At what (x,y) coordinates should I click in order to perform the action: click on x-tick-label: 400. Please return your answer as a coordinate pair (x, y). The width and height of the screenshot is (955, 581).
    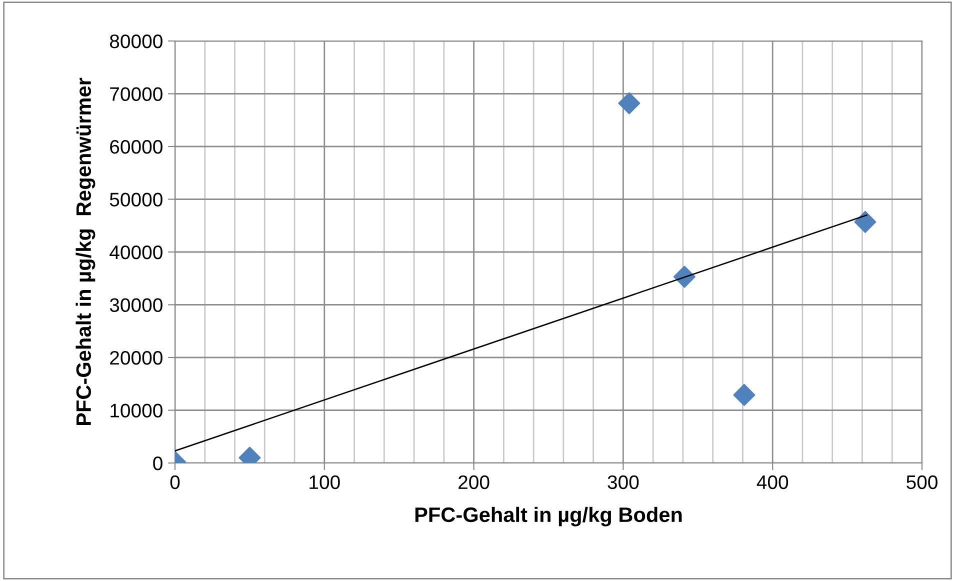
    Looking at the image, I should click on (772, 482).